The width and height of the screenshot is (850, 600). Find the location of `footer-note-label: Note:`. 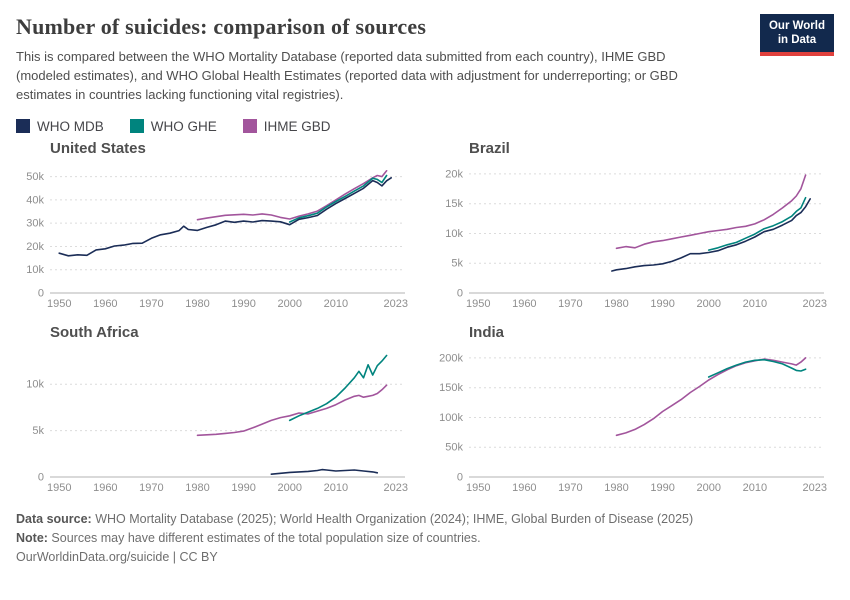

footer-note-label: Note: is located at coordinates (32, 537).